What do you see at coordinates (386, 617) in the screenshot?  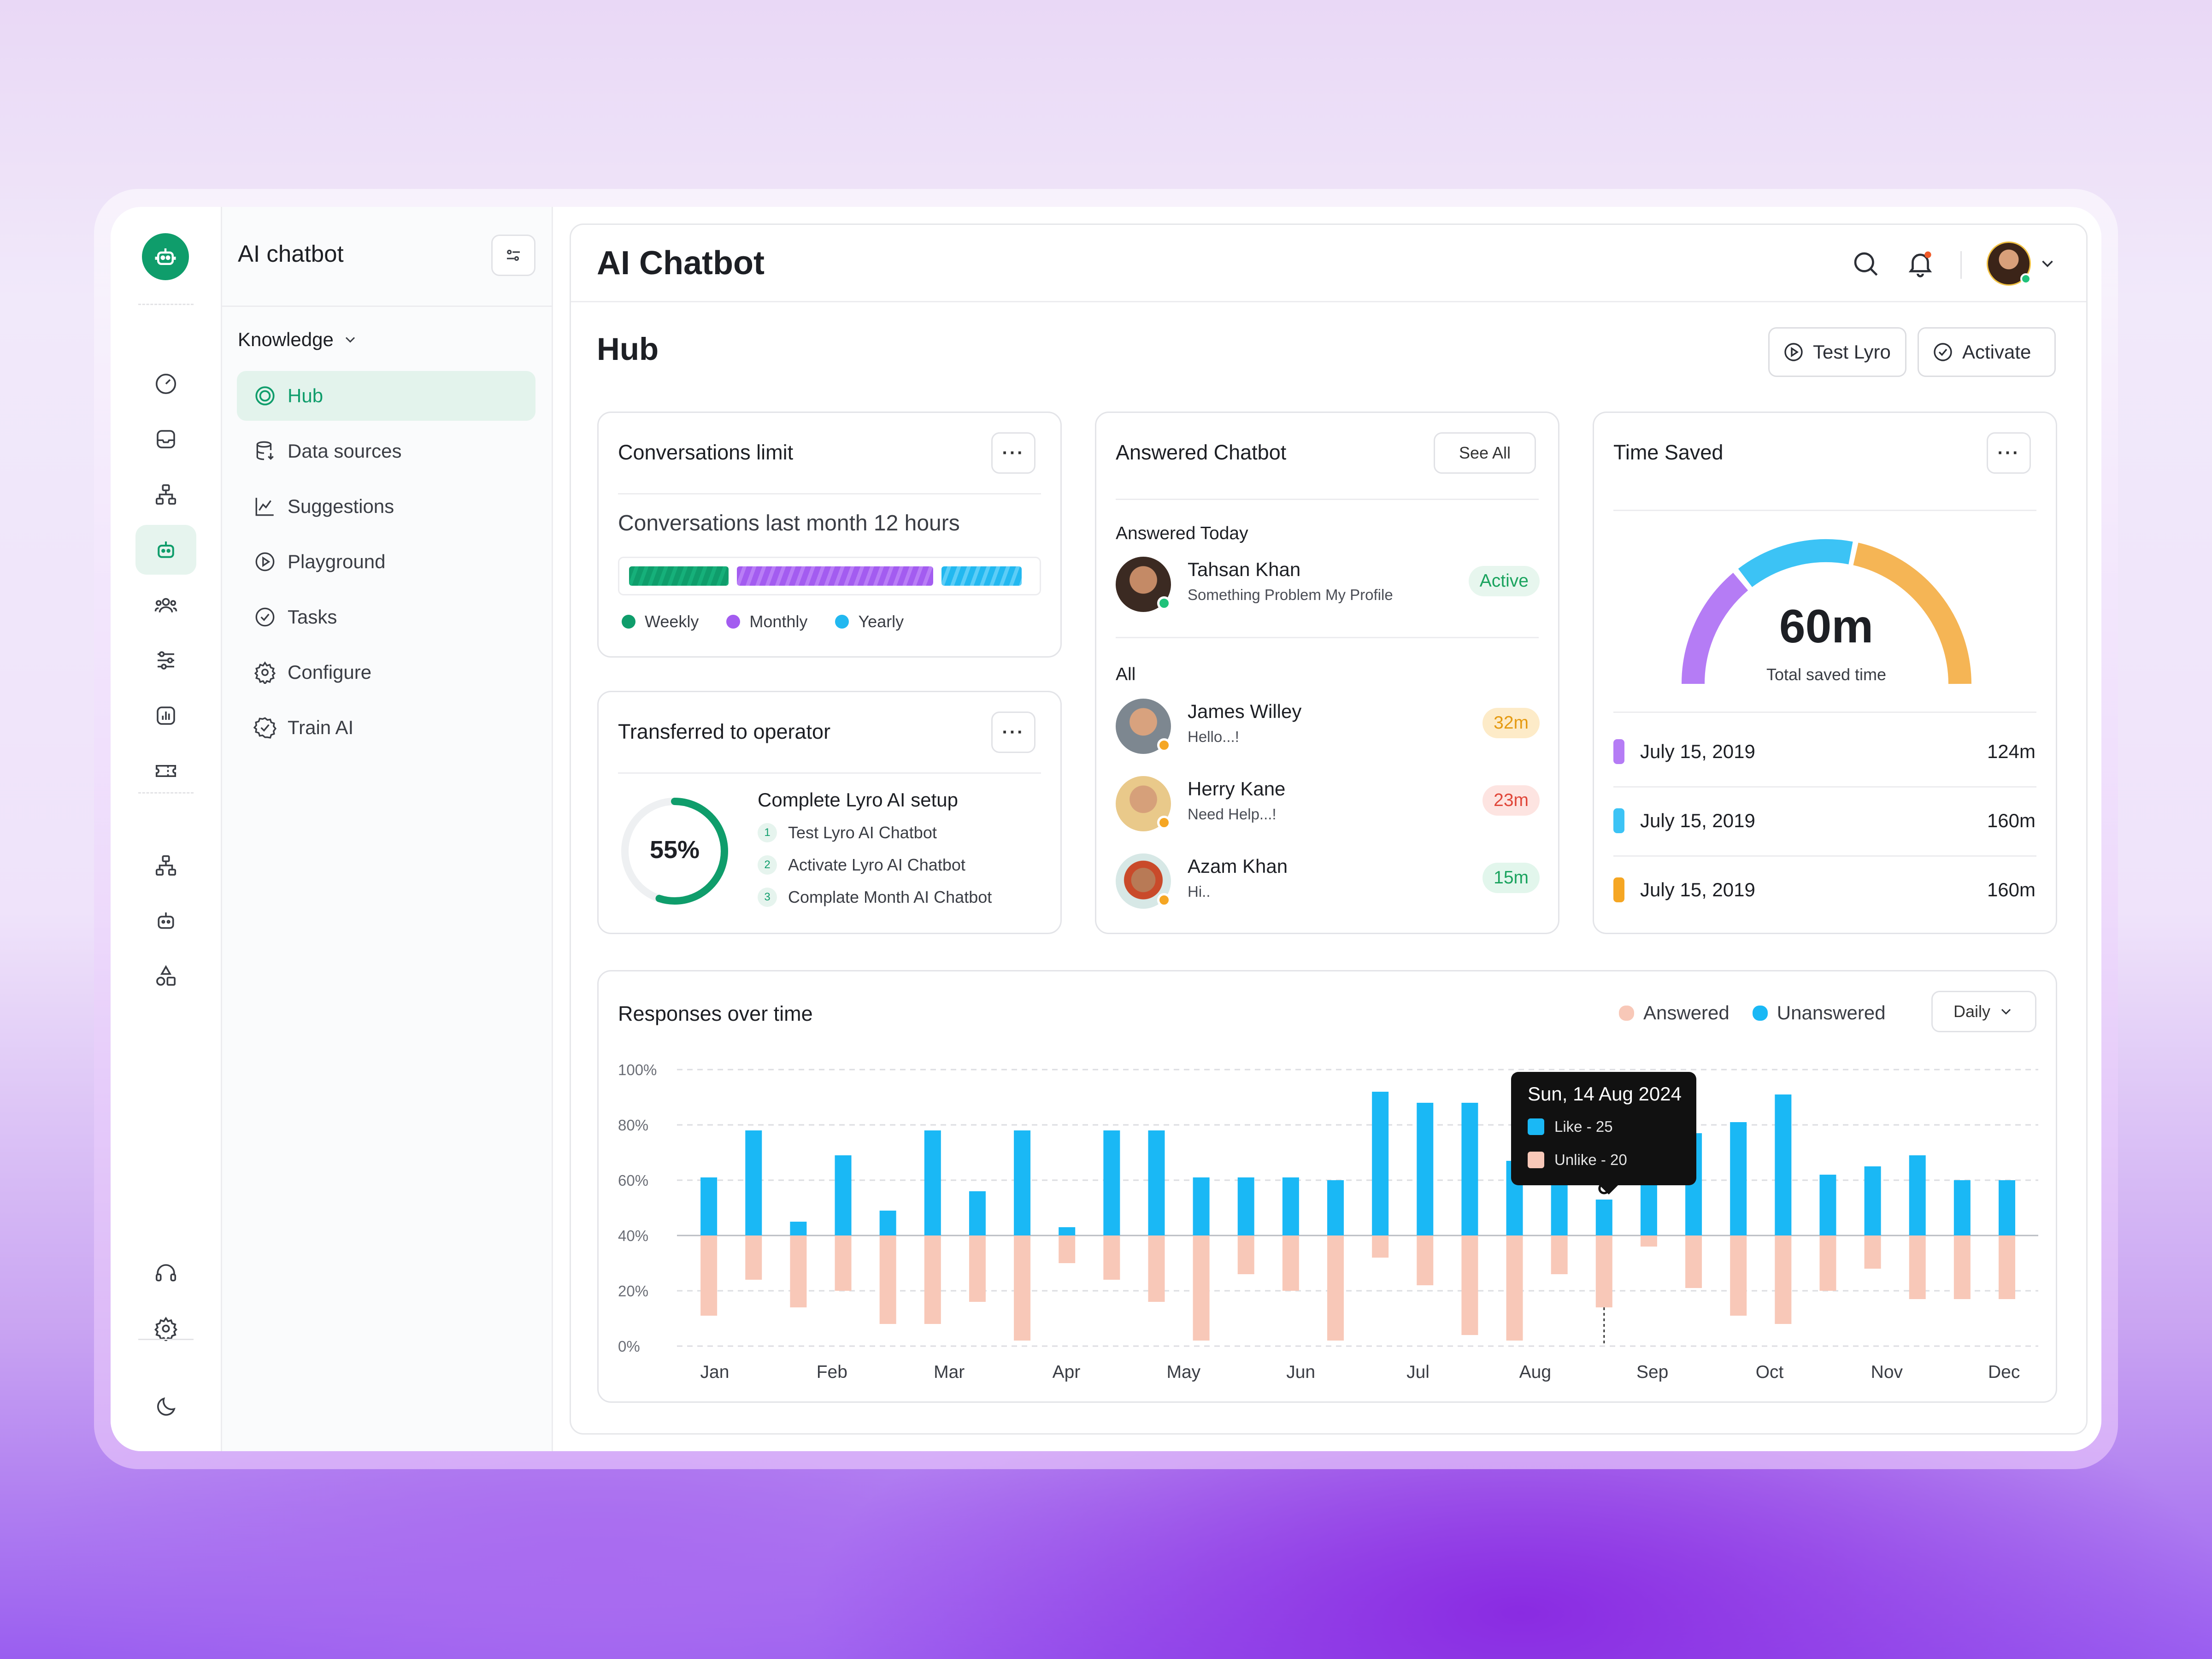 I see `nav-item-tasks: Tasks` at bounding box center [386, 617].